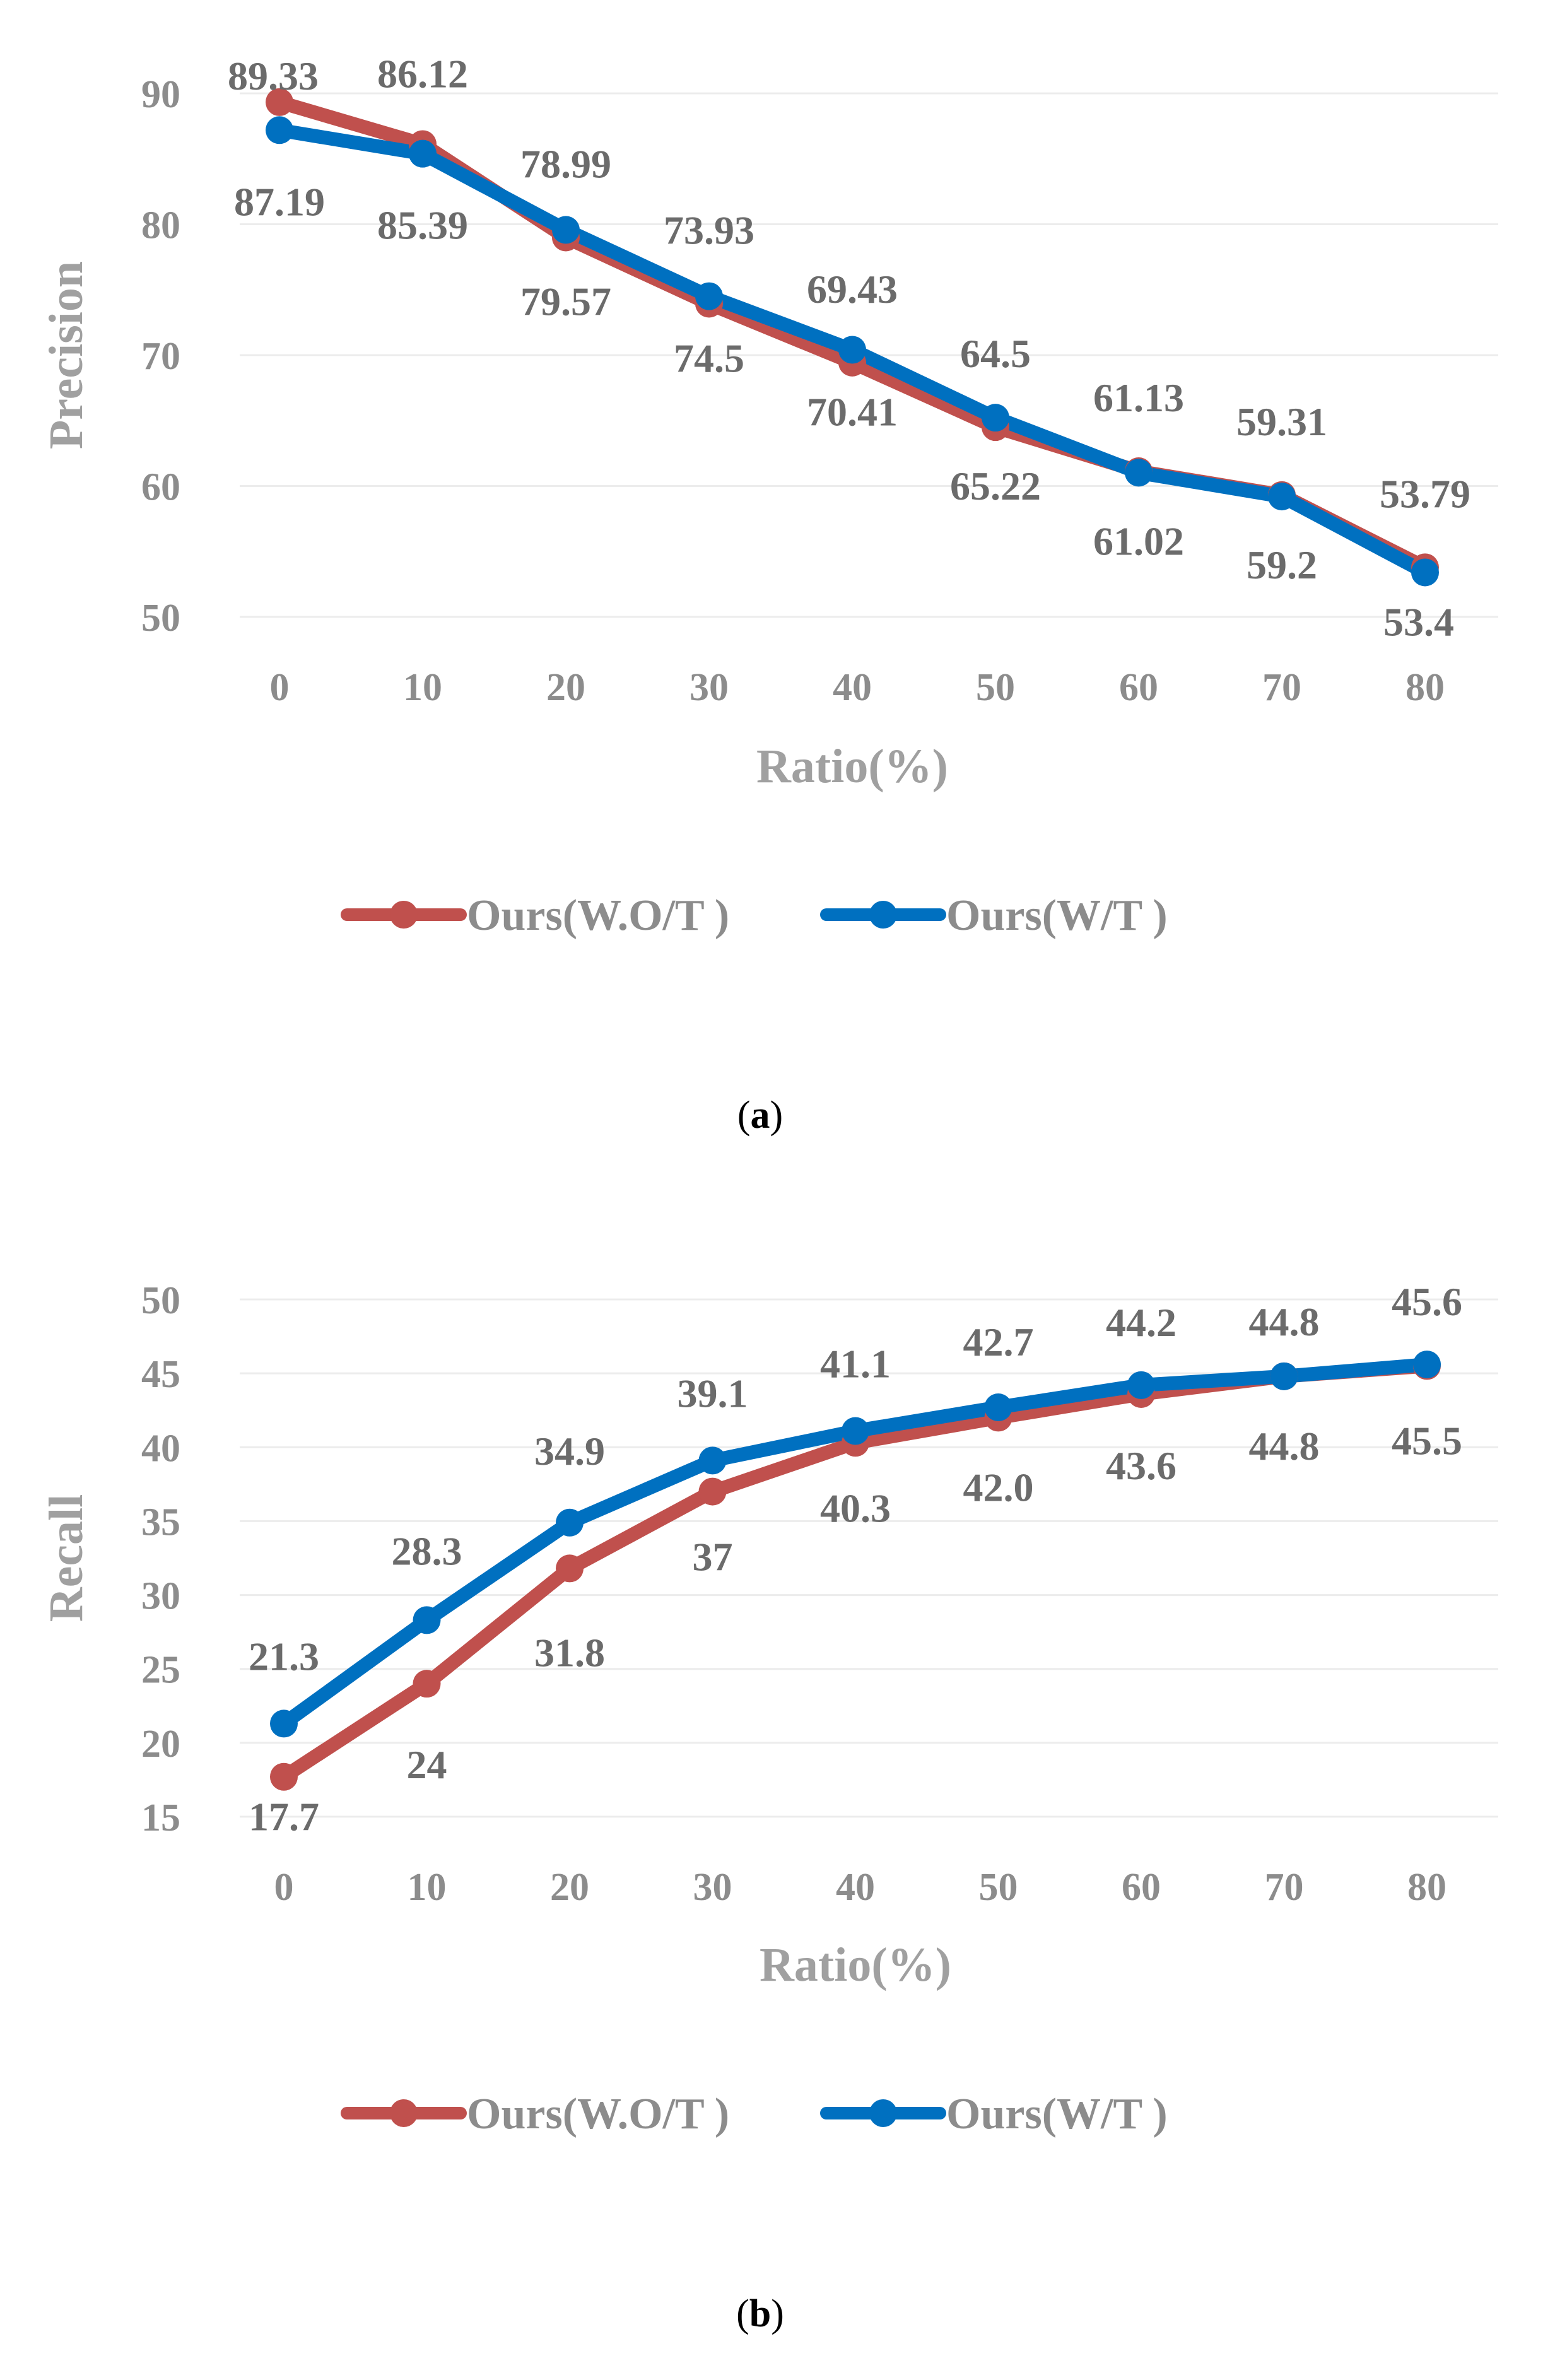 The height and width of the screenshot is (2380, 1555). What do you see at coordinates (852, 411) in the screenshot?
I see `data-label-w: 70.41` at bounding box center [852, 411].